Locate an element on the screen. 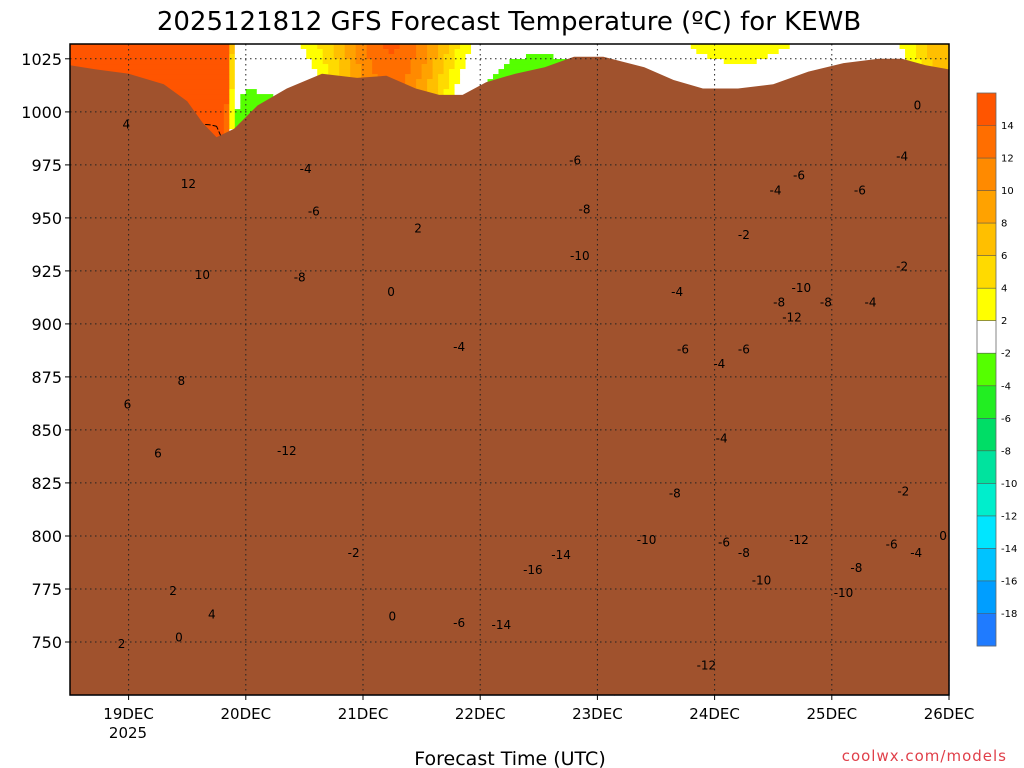 This screenshot has width=1024, height=768. colorbar-label: 10 is located at coordinates (1007, 191).